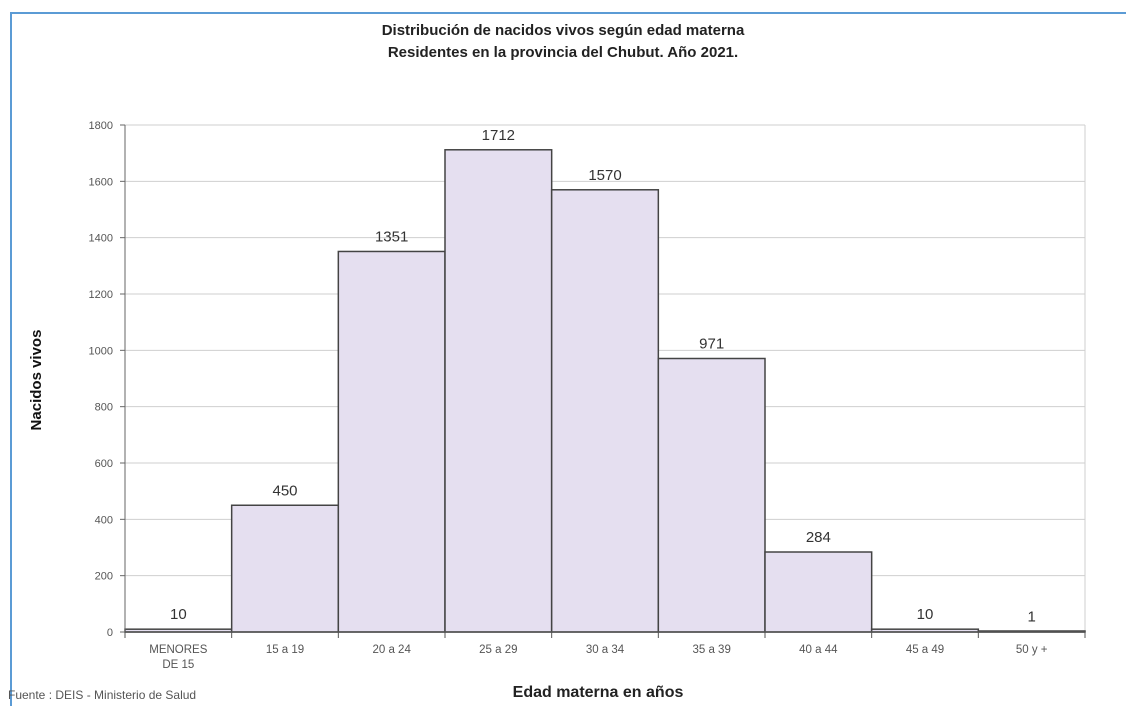 The height and width of the screenshot is (706, 1126). What do you see at coordinates (101, 126) in the screenshot?
I see `y-tick-label: 1800` at bounding box center [101, 126].